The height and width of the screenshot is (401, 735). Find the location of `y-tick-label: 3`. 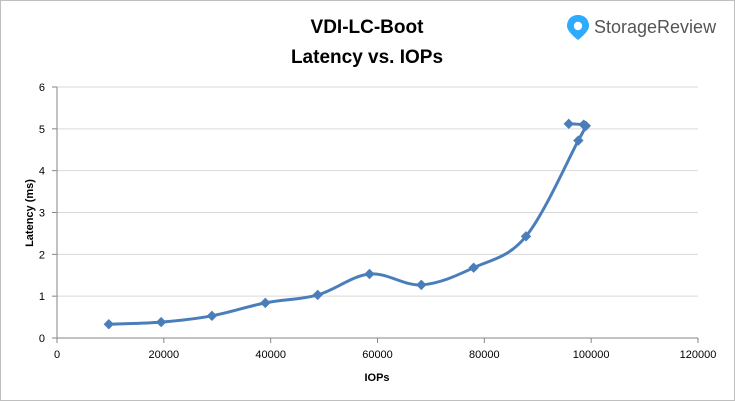

y-tick-label: 3 is located at coordinates (42, 214).